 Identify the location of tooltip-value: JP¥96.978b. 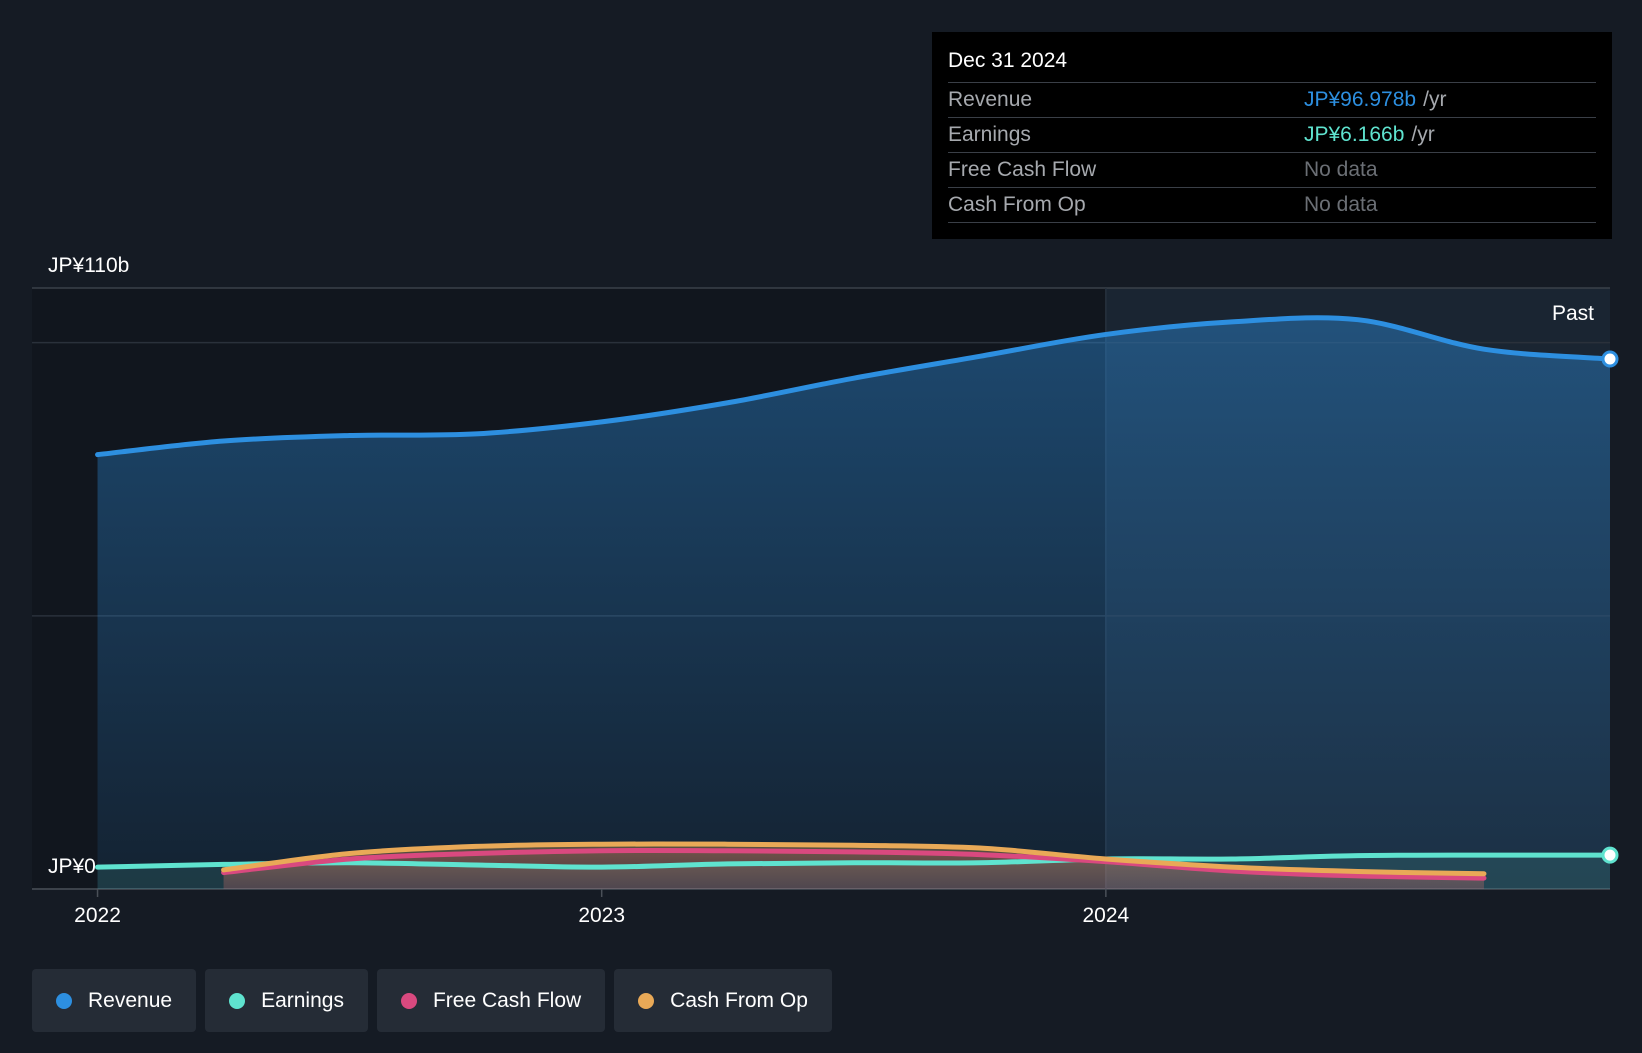
(1360, 99).